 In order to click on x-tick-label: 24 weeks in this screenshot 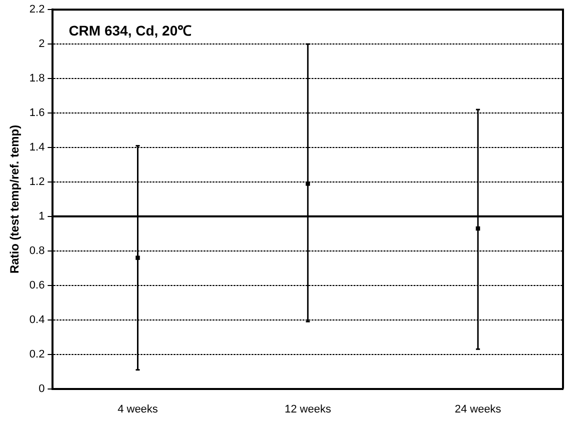, I will do `click(478, 409)`.